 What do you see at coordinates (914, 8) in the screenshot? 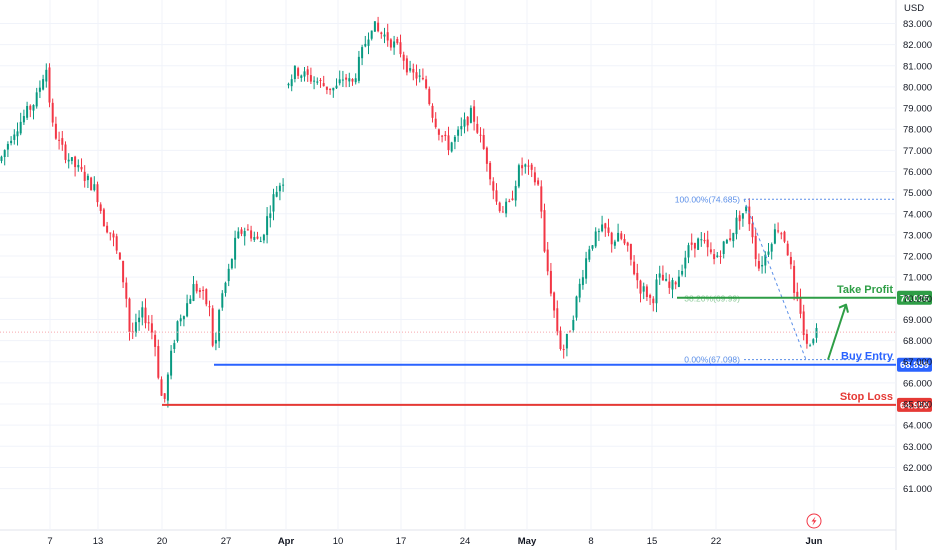
I see `currency-label: USD` at bounding box center [914, 8].